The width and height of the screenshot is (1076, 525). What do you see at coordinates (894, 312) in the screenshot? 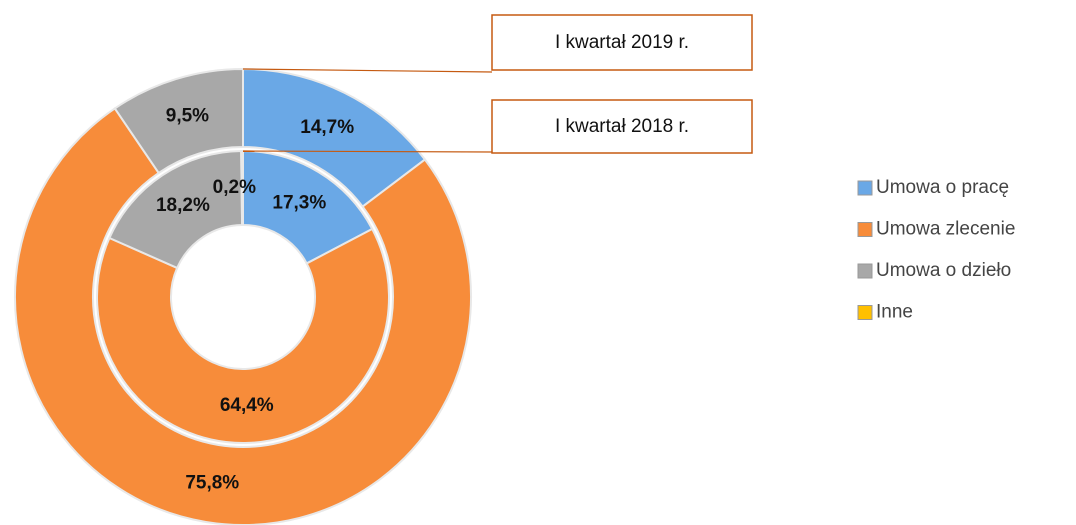
I see `legend-label: Inne` at bounding box center [894, 312].